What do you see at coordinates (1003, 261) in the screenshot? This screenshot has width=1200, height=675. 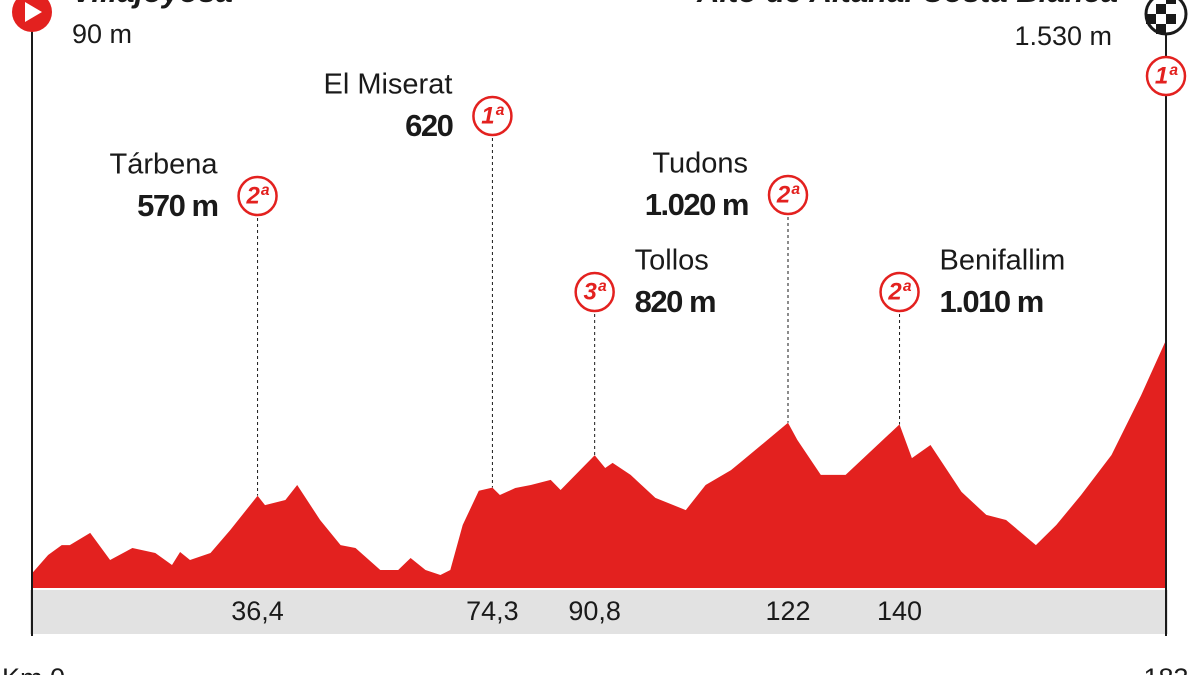 I see `climb-name: Benifallim` at bounding box center [1003, 261].